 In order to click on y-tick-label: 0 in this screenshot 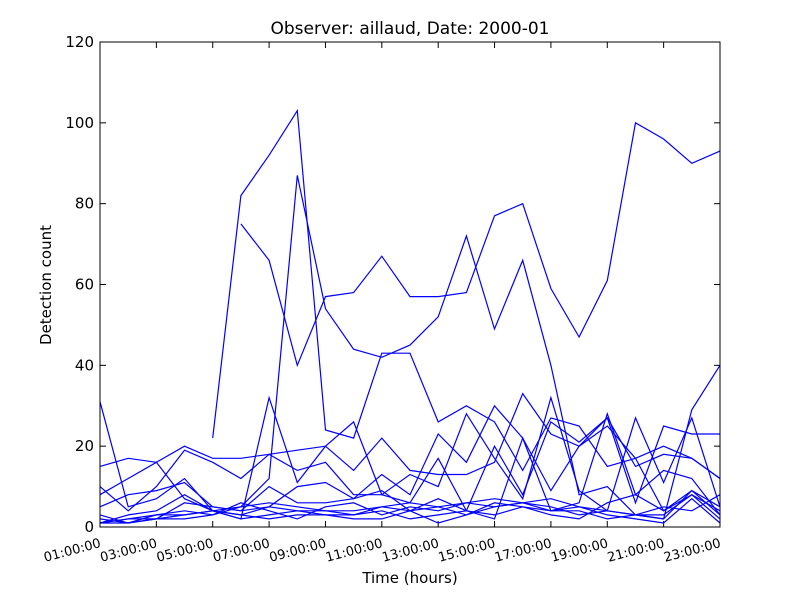, I will do `click(89, 527)`.